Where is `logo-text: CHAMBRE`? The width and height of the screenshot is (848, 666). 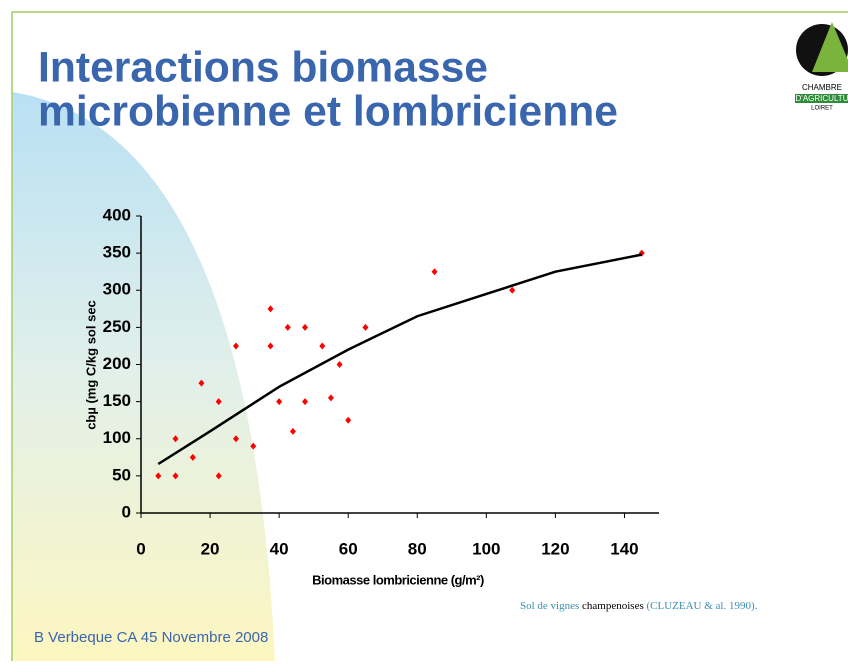 logo-text: CHAMBRE is located at coordinates (822, 87).